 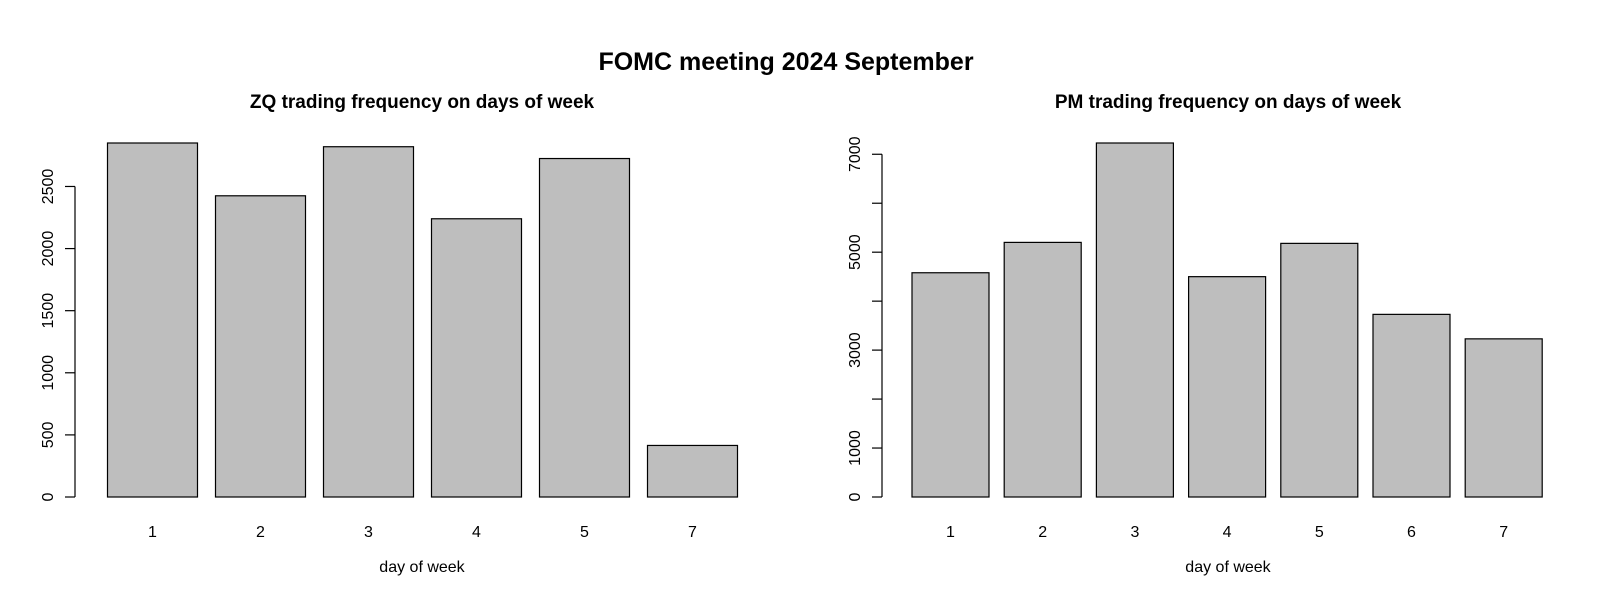 What do you see at coordinates (48, 187) in the screenshot?
I see `zq-y-tick-label: 2500` at bounding box center [48, 187].